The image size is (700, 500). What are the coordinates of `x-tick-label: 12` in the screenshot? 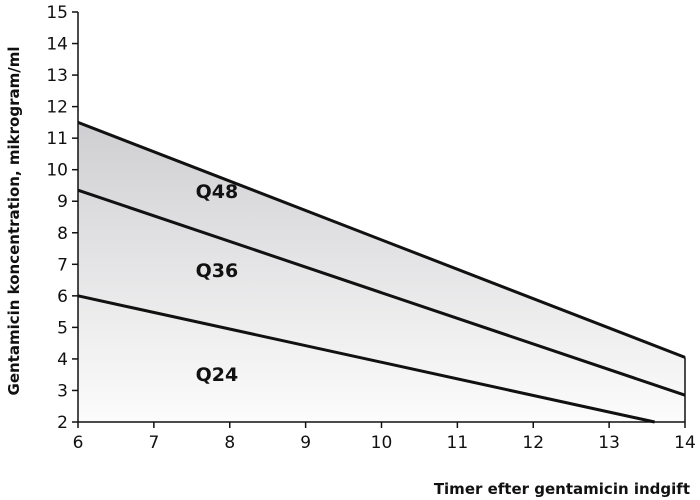 It's located at (533, 443).